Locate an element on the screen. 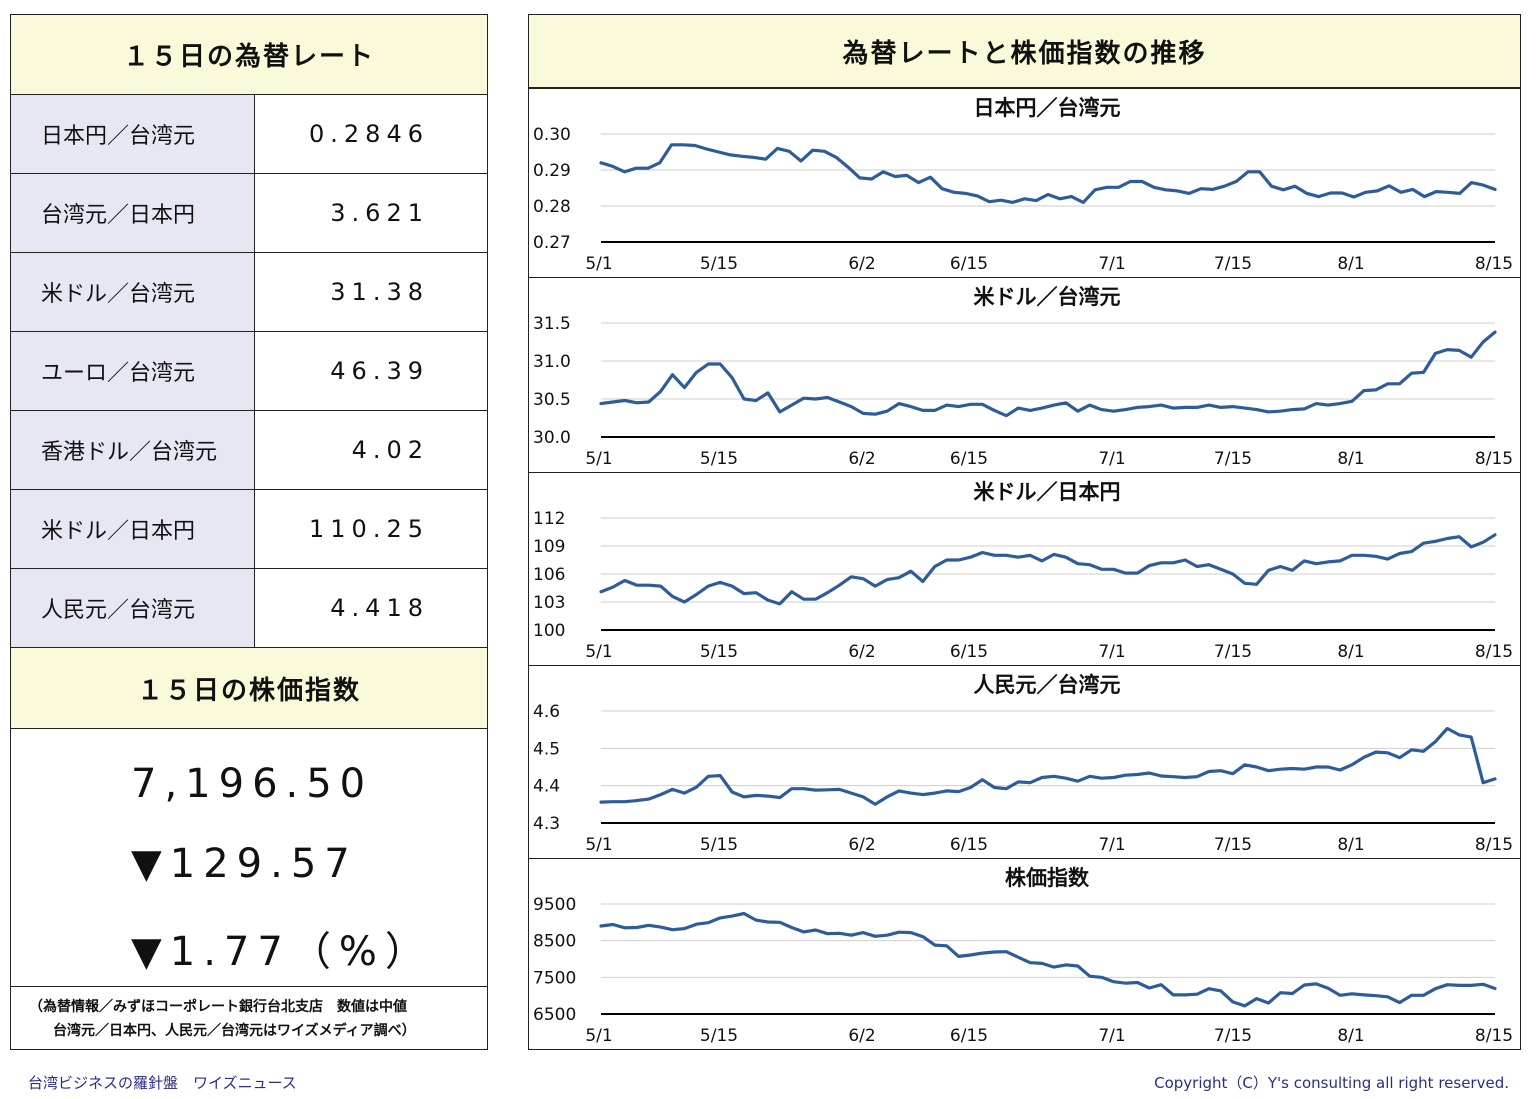 The image size is (1538, 1099). source-line-2: 台湾元／日本円、人民元／台湾元はワイズメディア調べ） is located at coordinates (234, 1031).